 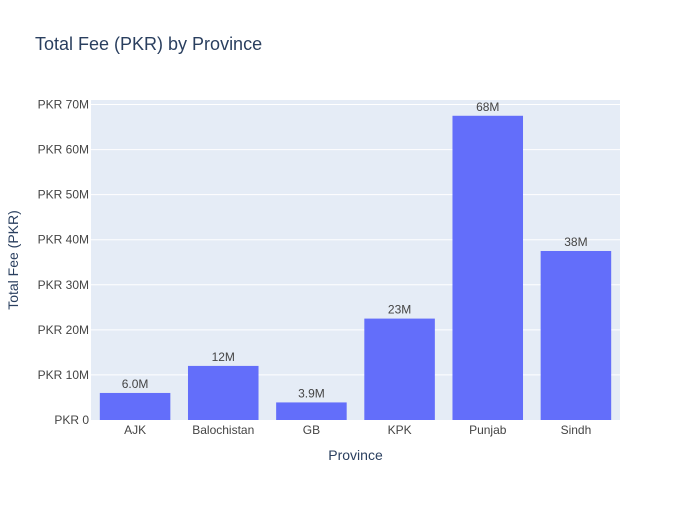 I want to click on y-tick-label: PKR 70M, so click(x=63, y=105).